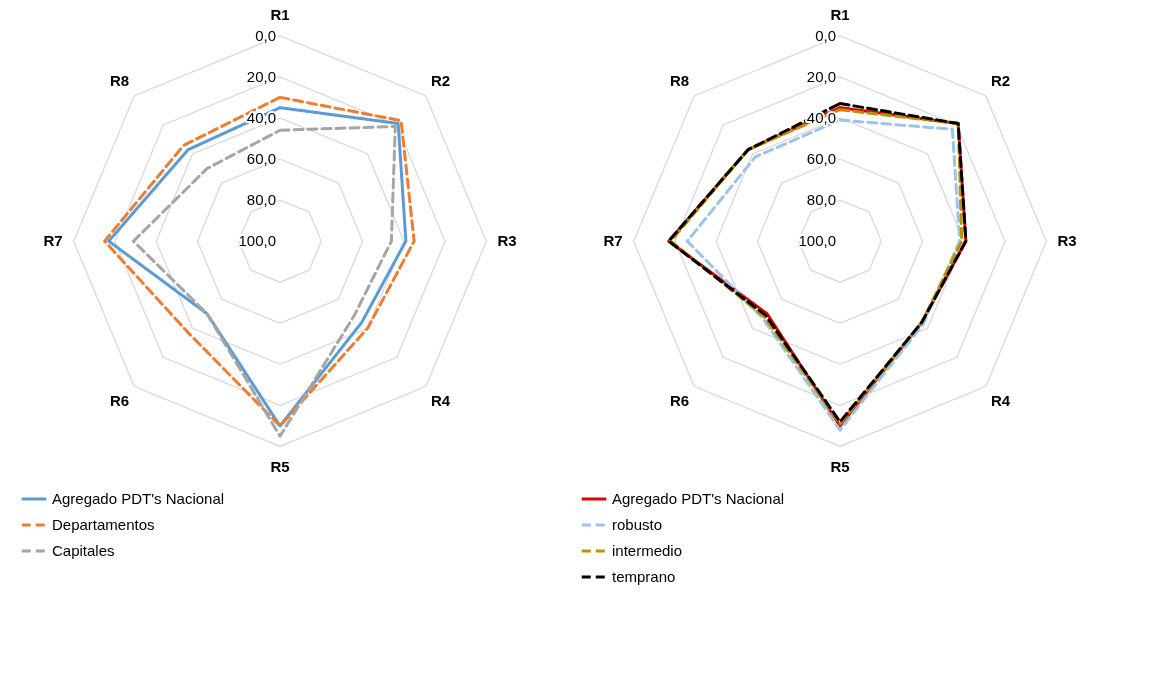 The image size is (1159, 687). What do you see at coordinates (644, 576) in the screenshot?
I see `legend-label: temprano` at bounding box center [644, 576].